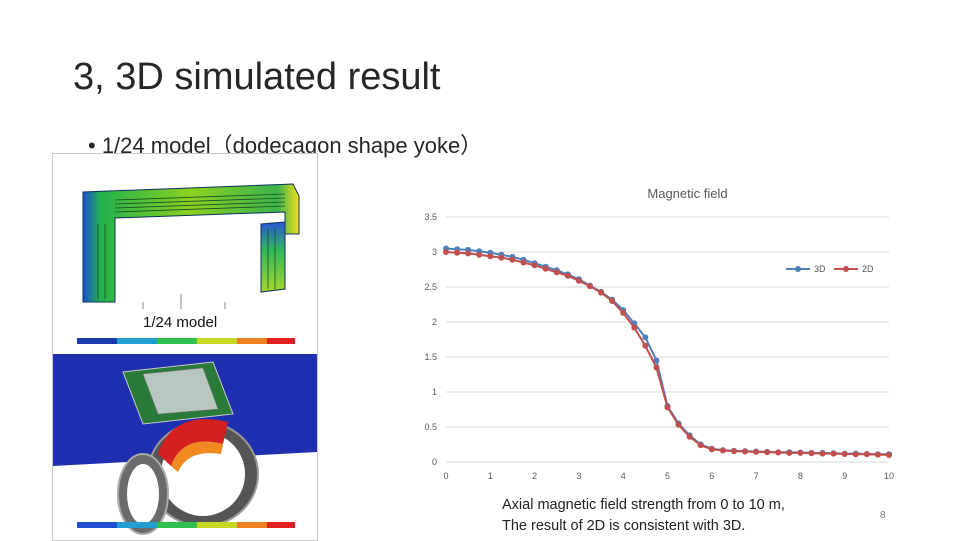  I want to click on slide-title: 3, 3D simulated result, so click(257, 77).